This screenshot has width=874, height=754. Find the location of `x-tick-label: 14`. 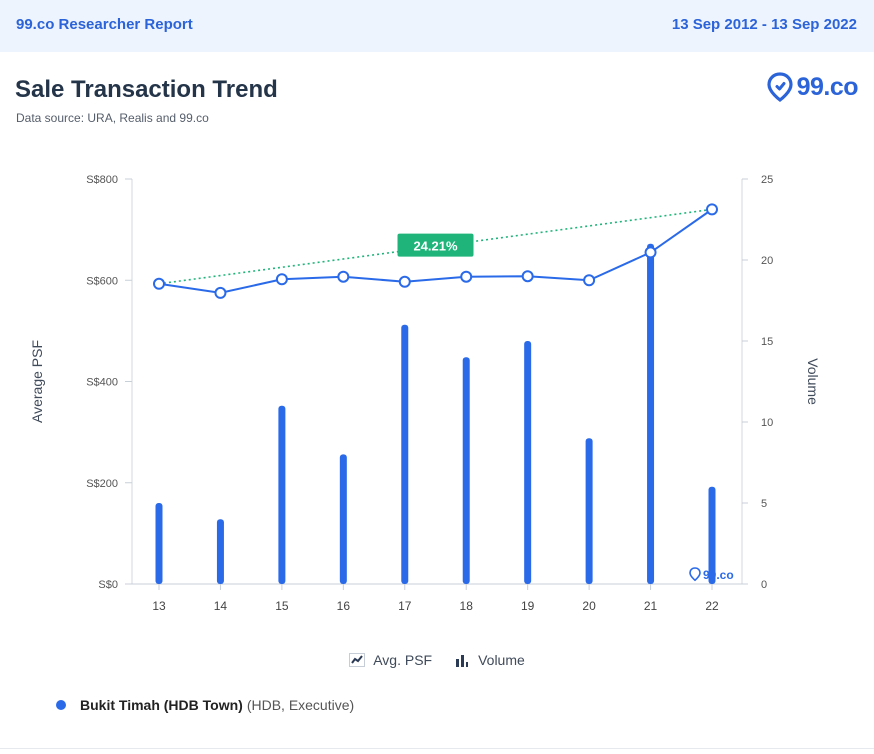

x-tick-label: 14 is located at coordinates (221, 606).